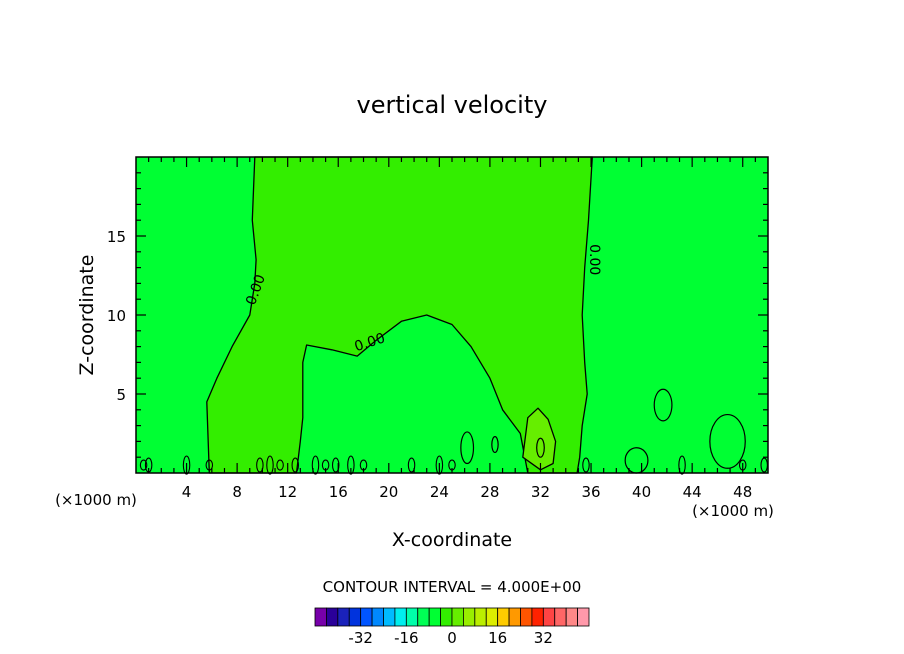 This screenshot has width=904, height=654. Describe the element at coordinates (237, 492) in the screenshot. I see `x-tick-label: 8` at that location.